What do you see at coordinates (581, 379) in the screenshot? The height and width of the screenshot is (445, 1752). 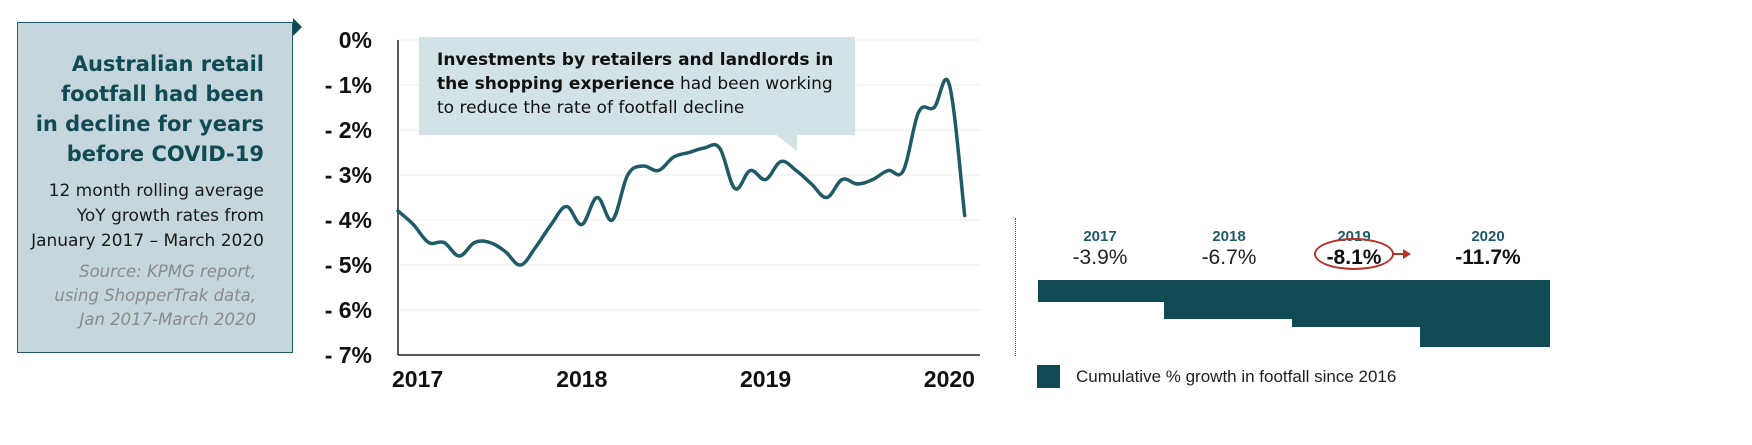 I see `x-tick-label: 2018` at bounding box center [581, 379].